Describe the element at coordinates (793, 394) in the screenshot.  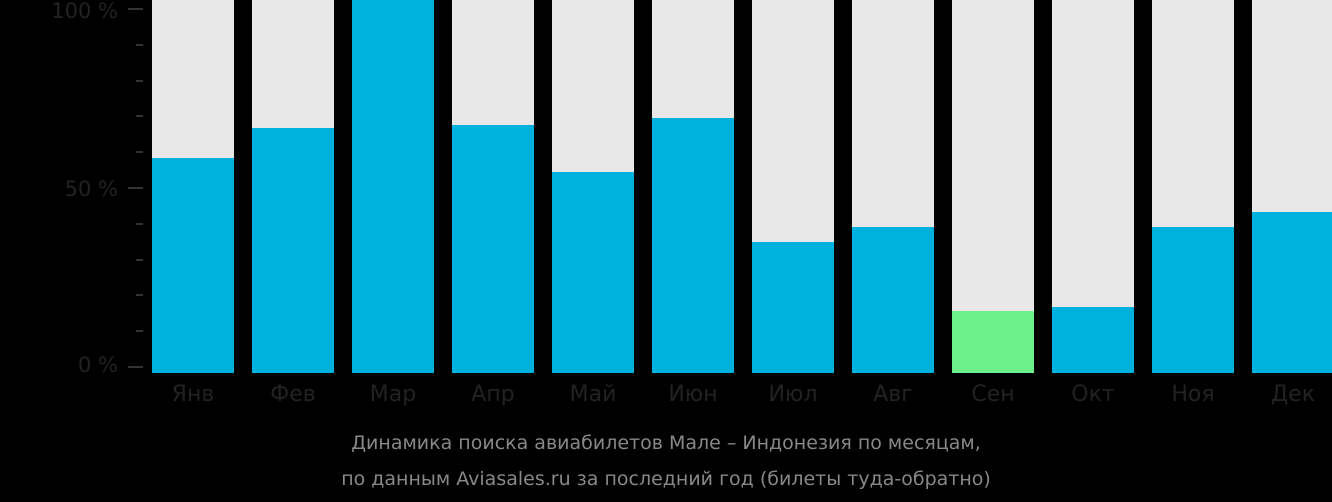
I see `x-label: Июл` at that location.